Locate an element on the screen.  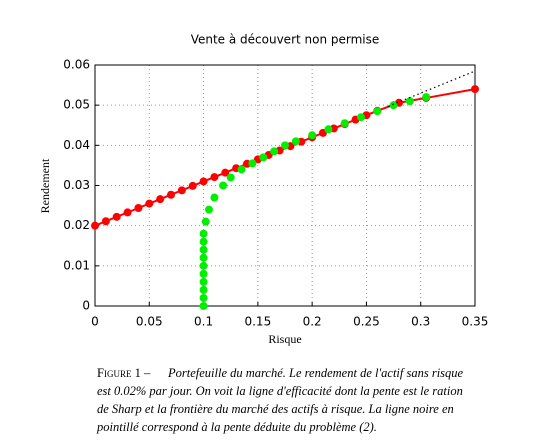
x-tick-label: 0.05 is located at coordinates (149, 322).